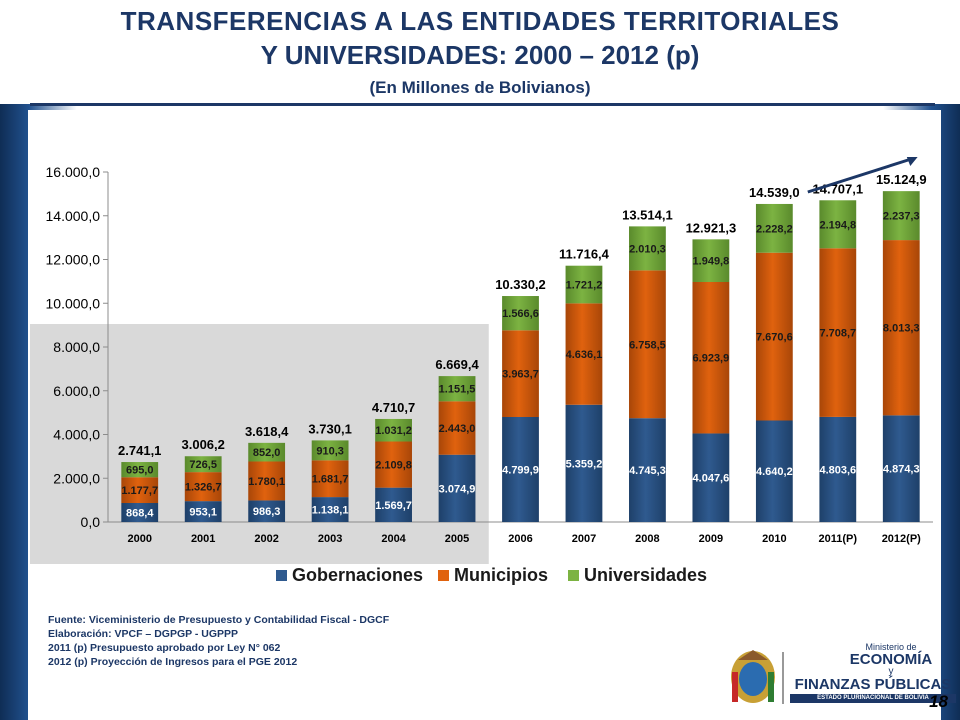 The width and height of the screenshot is (960, 720). I want to click on slide-subtitle: (En Millones de Bolivianos), so click(480, 87).